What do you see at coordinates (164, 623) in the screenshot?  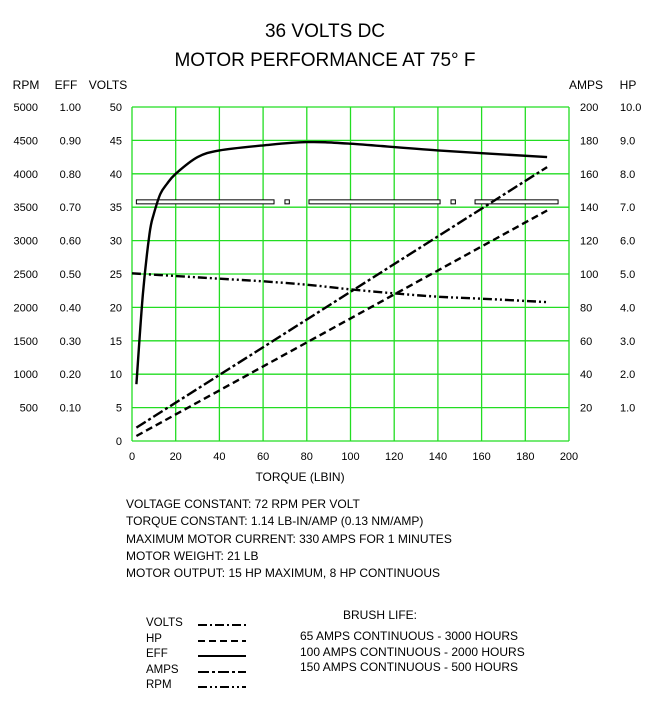 I see `legend-label: VOLTS` at bounding box center [164, 623].